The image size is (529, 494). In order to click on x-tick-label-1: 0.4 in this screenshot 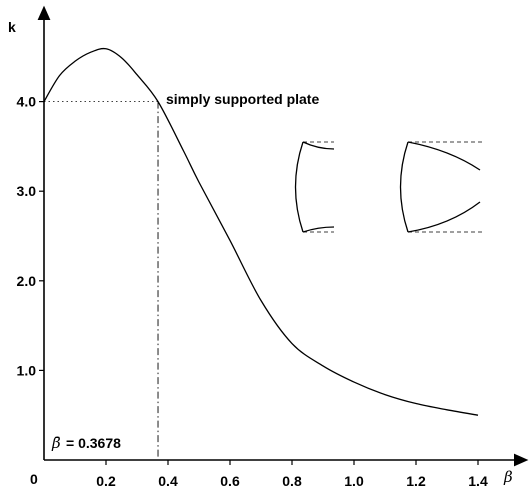, I will do `click(168, 481)`.